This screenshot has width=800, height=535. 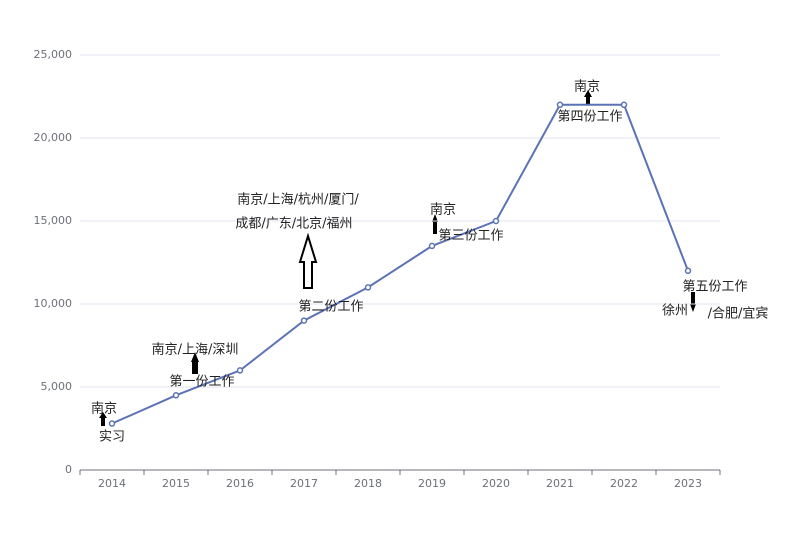 I want to click on x-tick-label: 2022, so click(x=624, y=483).